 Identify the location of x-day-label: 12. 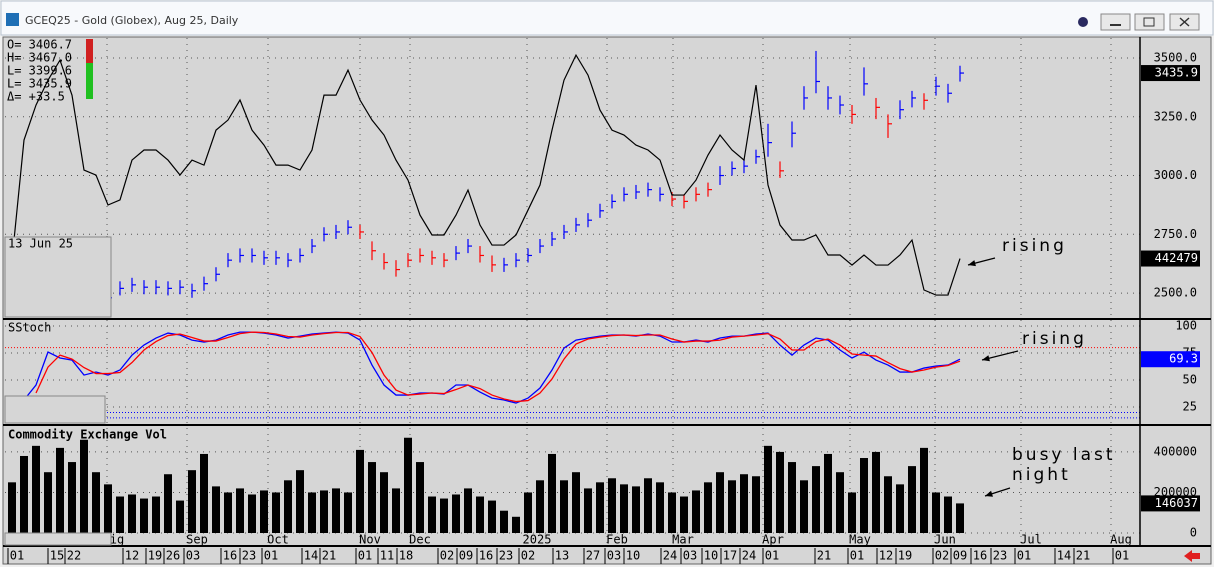
(132, 556).